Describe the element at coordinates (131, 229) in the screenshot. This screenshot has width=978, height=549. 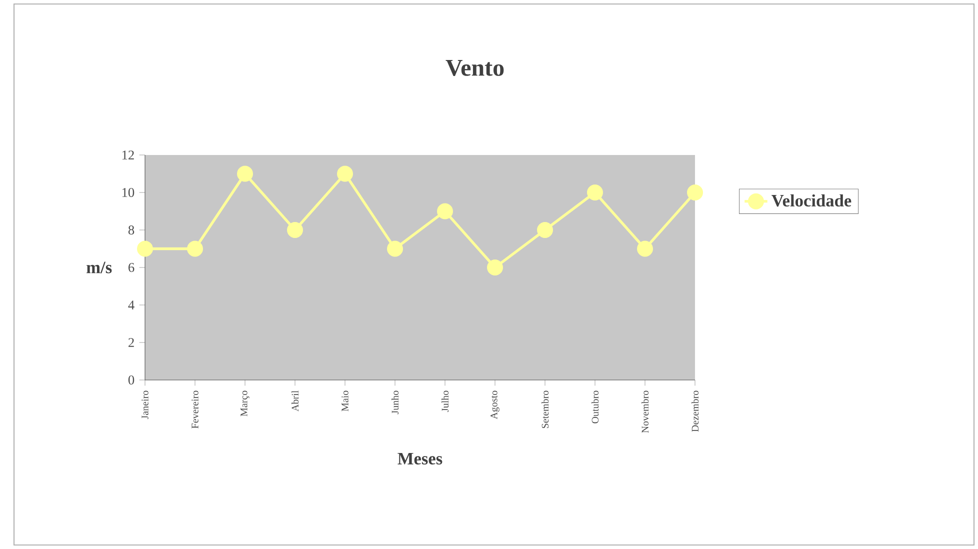
I see `y-tick-label: 8` at that location.